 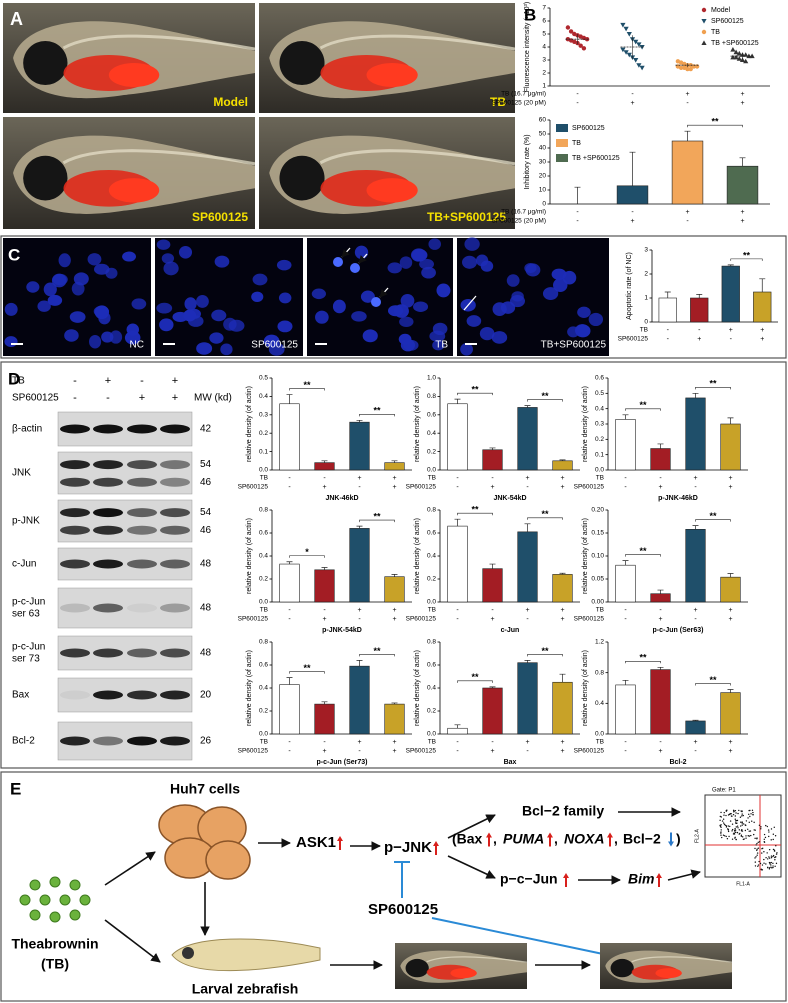 I want to click on y-axis-label: relative density (of actin), so click(x=417, y=424).